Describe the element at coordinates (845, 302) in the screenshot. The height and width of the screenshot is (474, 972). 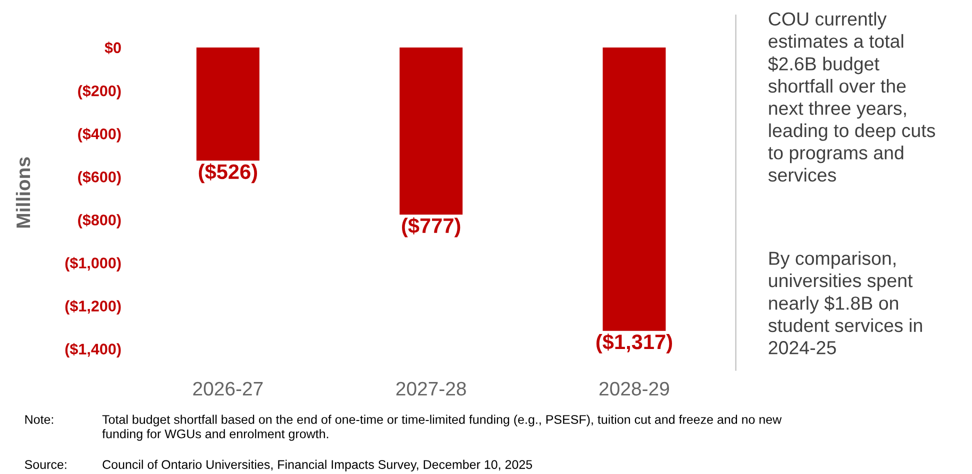
I see `text: By comparison, universities spent nearly $1.8B on student services in 2024-25` at that location.